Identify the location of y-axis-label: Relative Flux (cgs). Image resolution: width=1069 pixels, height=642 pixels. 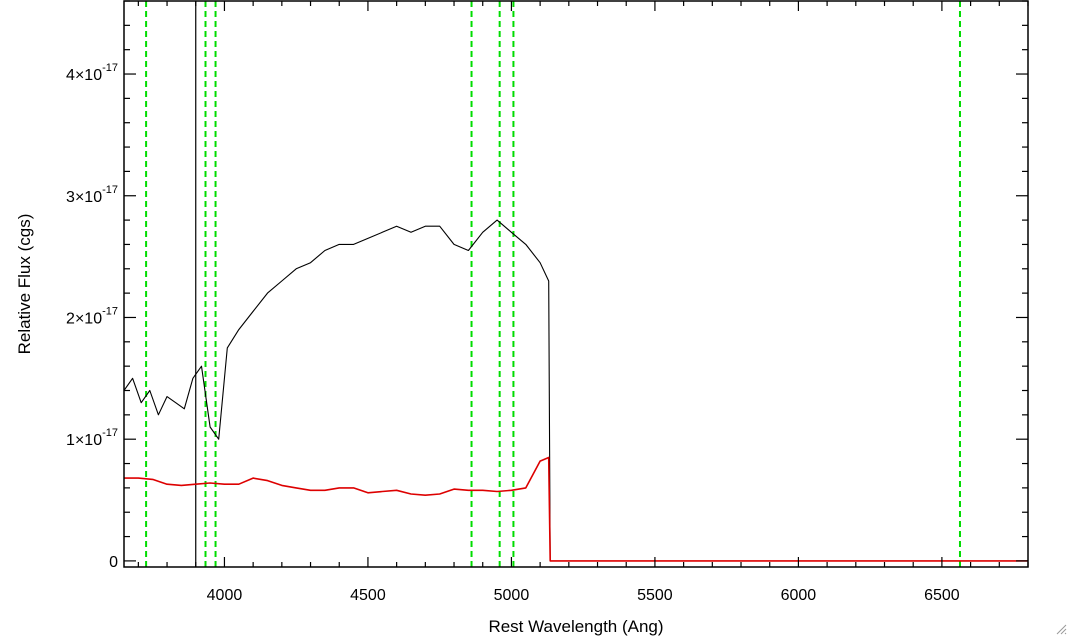
(24, 284).